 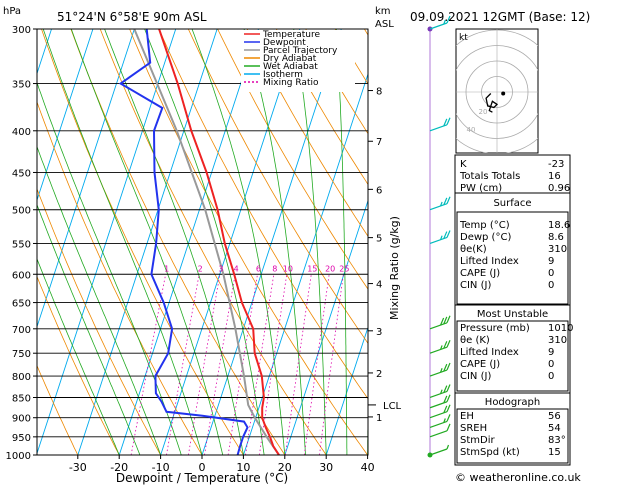 I want to click on storm-motion-marker, so click(x=503, y=94).